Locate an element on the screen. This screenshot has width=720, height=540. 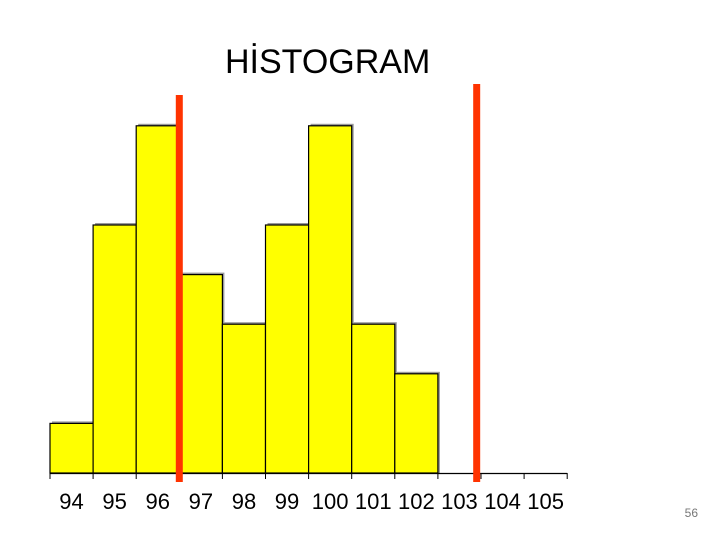
x-axis is located at coordinates (308, 475).